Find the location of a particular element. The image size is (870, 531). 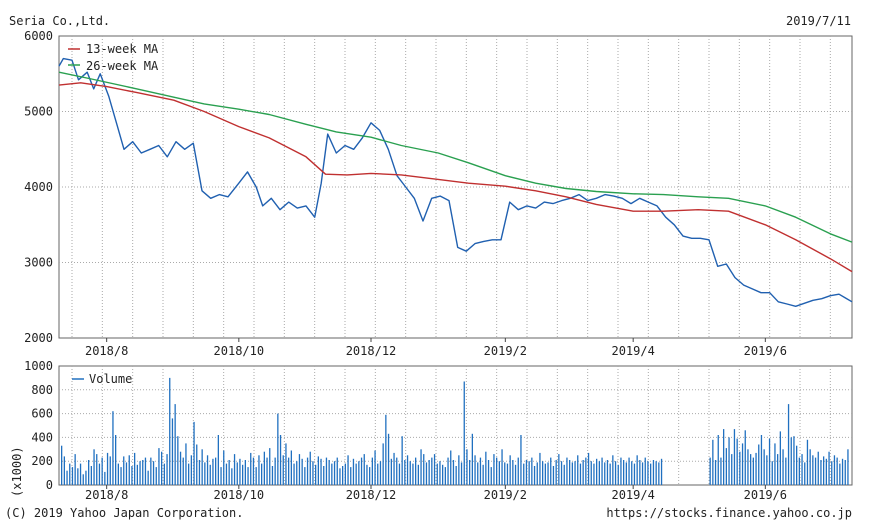

price-legend: 13-week MA 26-week MA is located at coordinates (113, 57).